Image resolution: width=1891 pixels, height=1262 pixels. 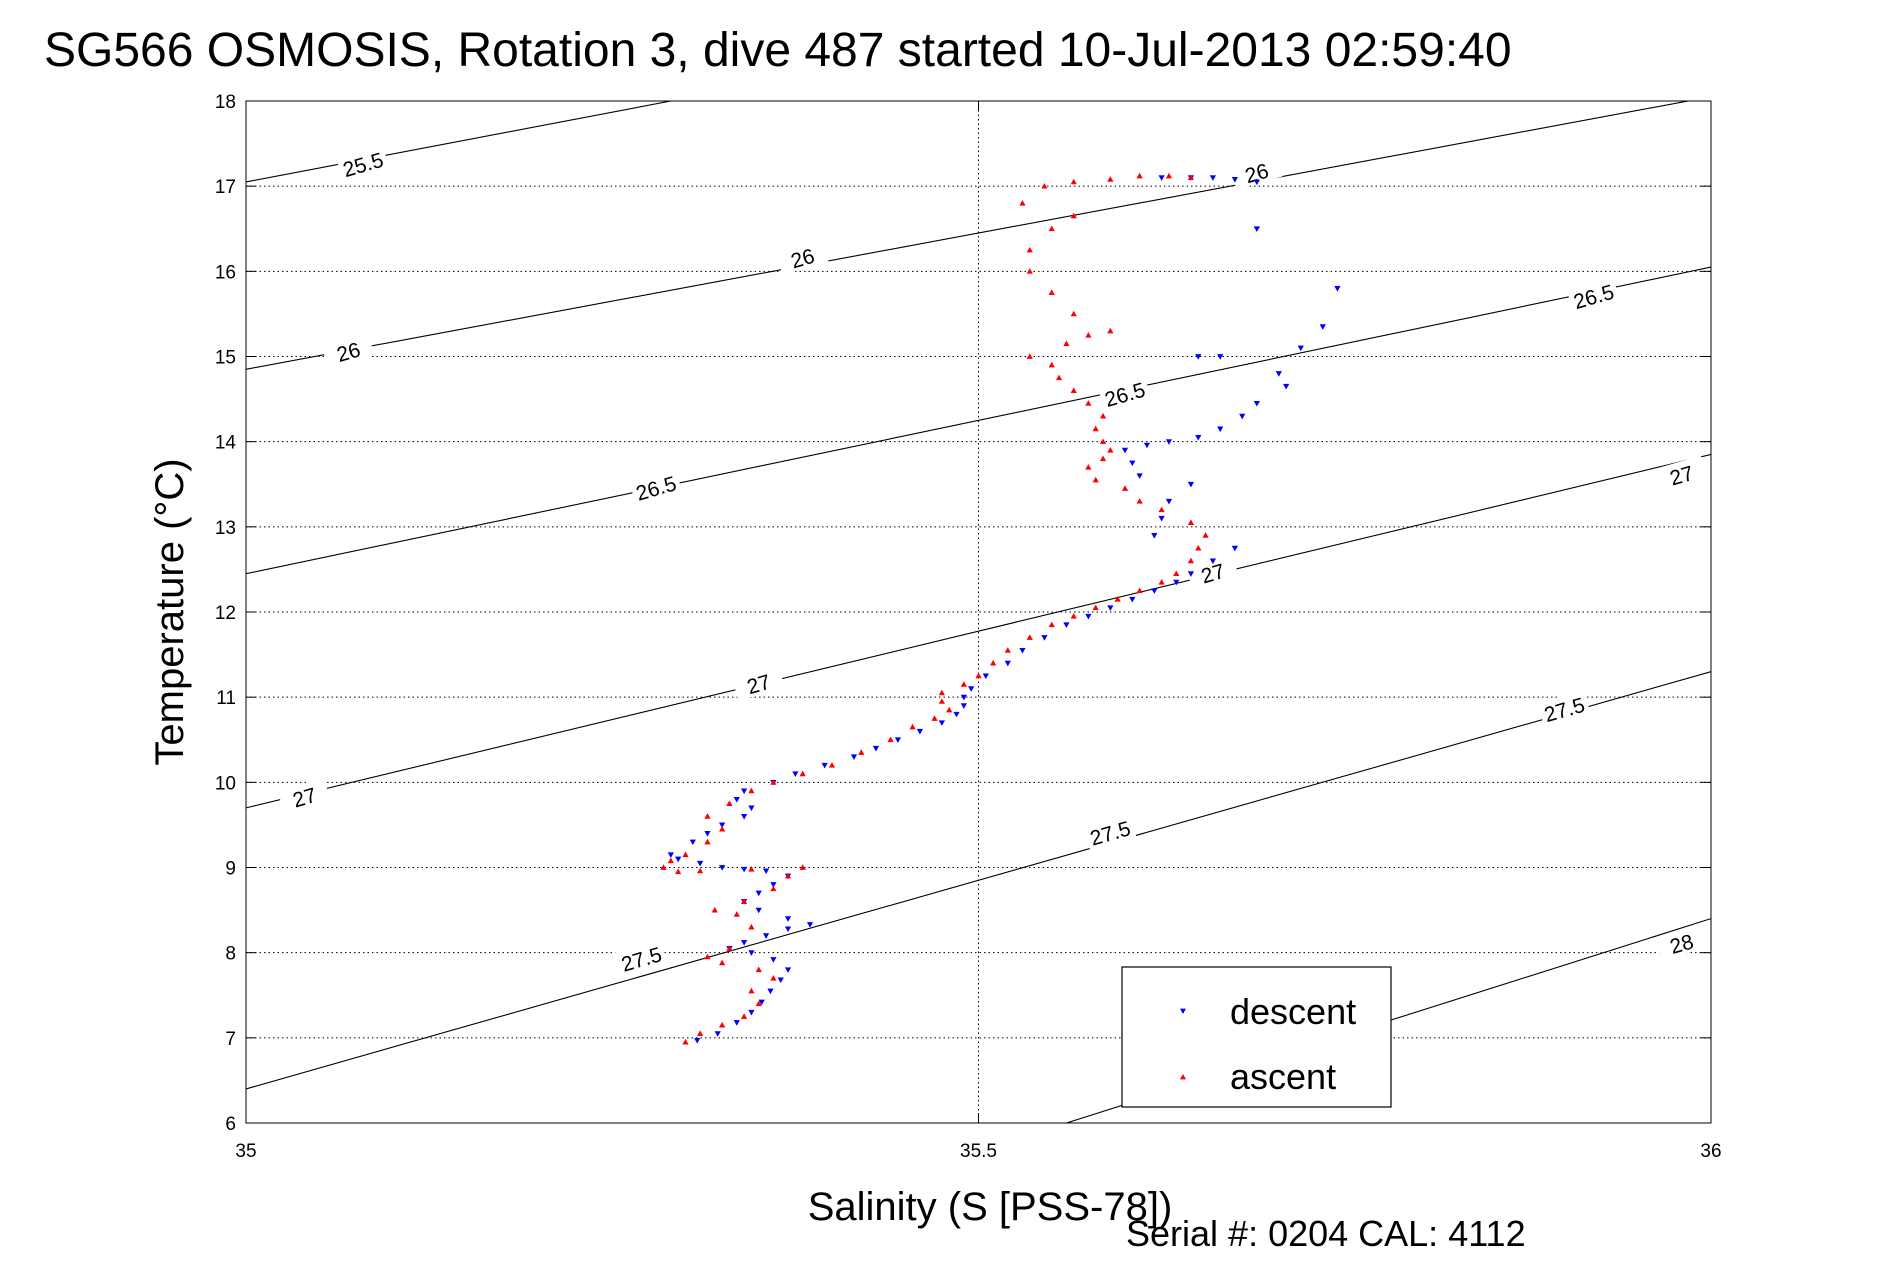 I want to click on y-tick-label: 7, so click(x=230, y=1039).